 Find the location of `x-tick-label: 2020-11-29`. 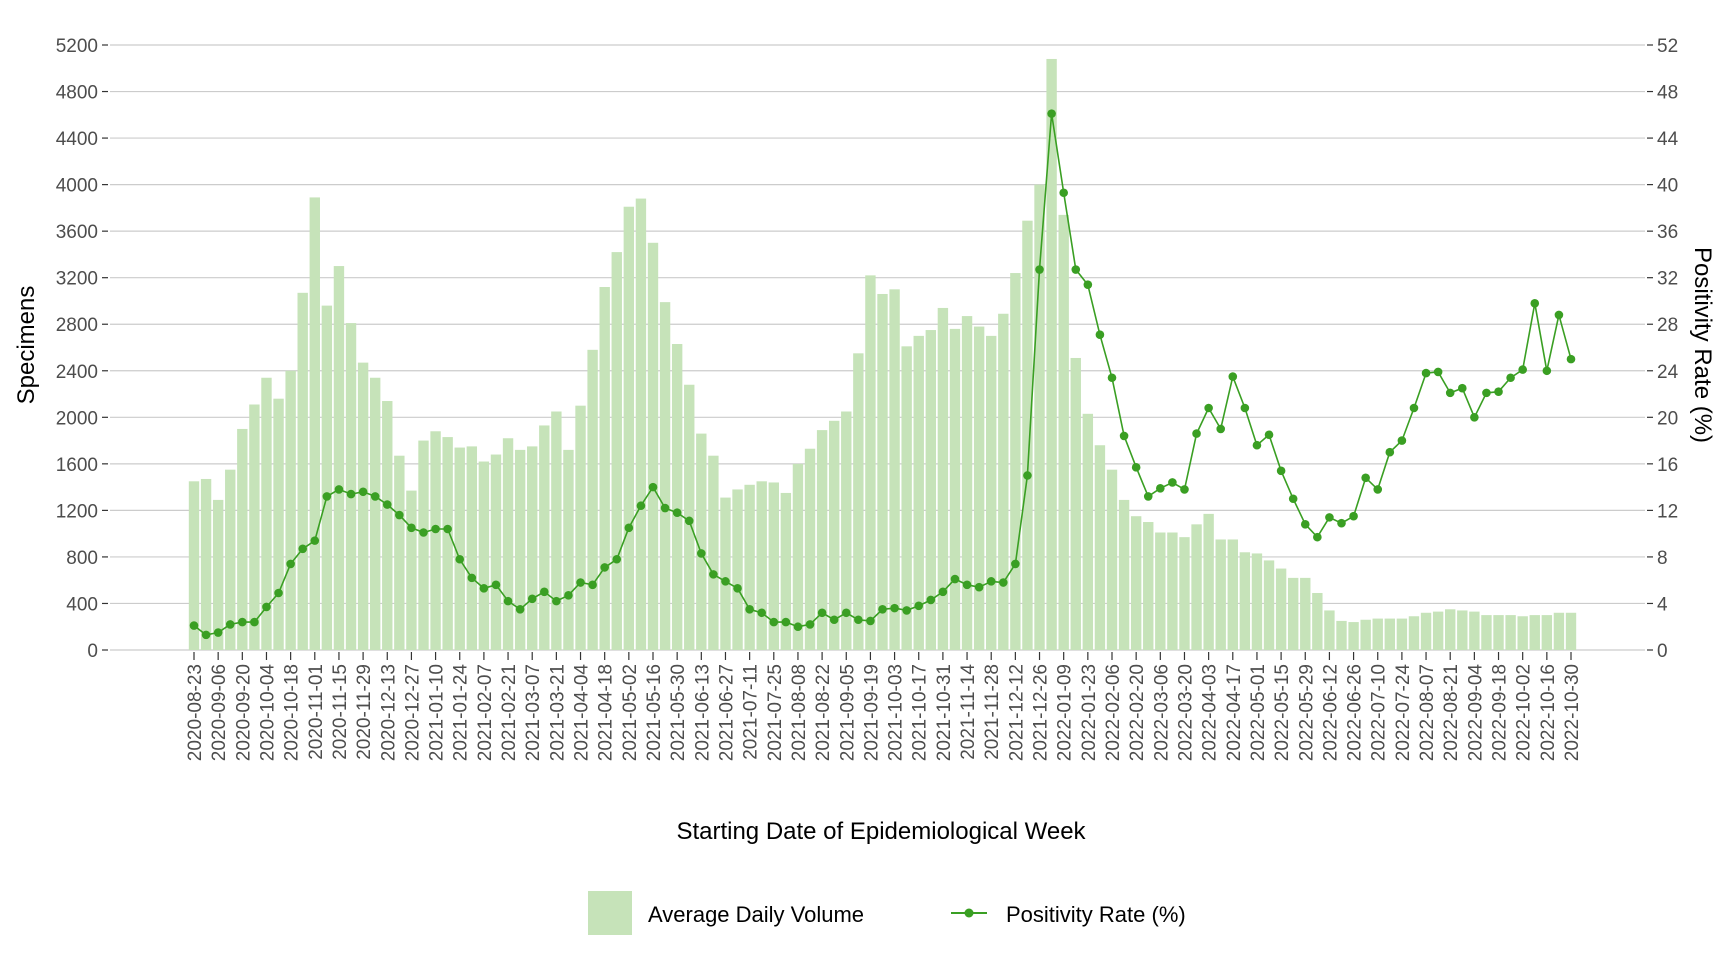

x-tick-label: 2020-11-29 is located at coordinates (364, 712).